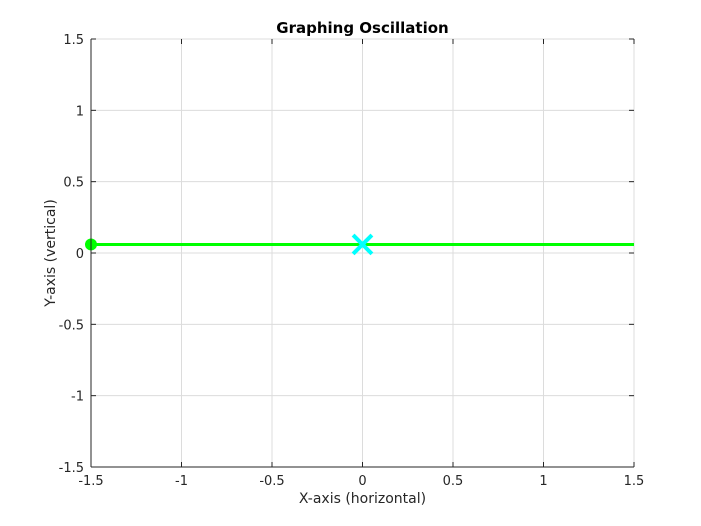 The width and height of the screenshot is (701, 526). I want to click on x-axis-label: X-axis (horizontal), so click(362, 499).